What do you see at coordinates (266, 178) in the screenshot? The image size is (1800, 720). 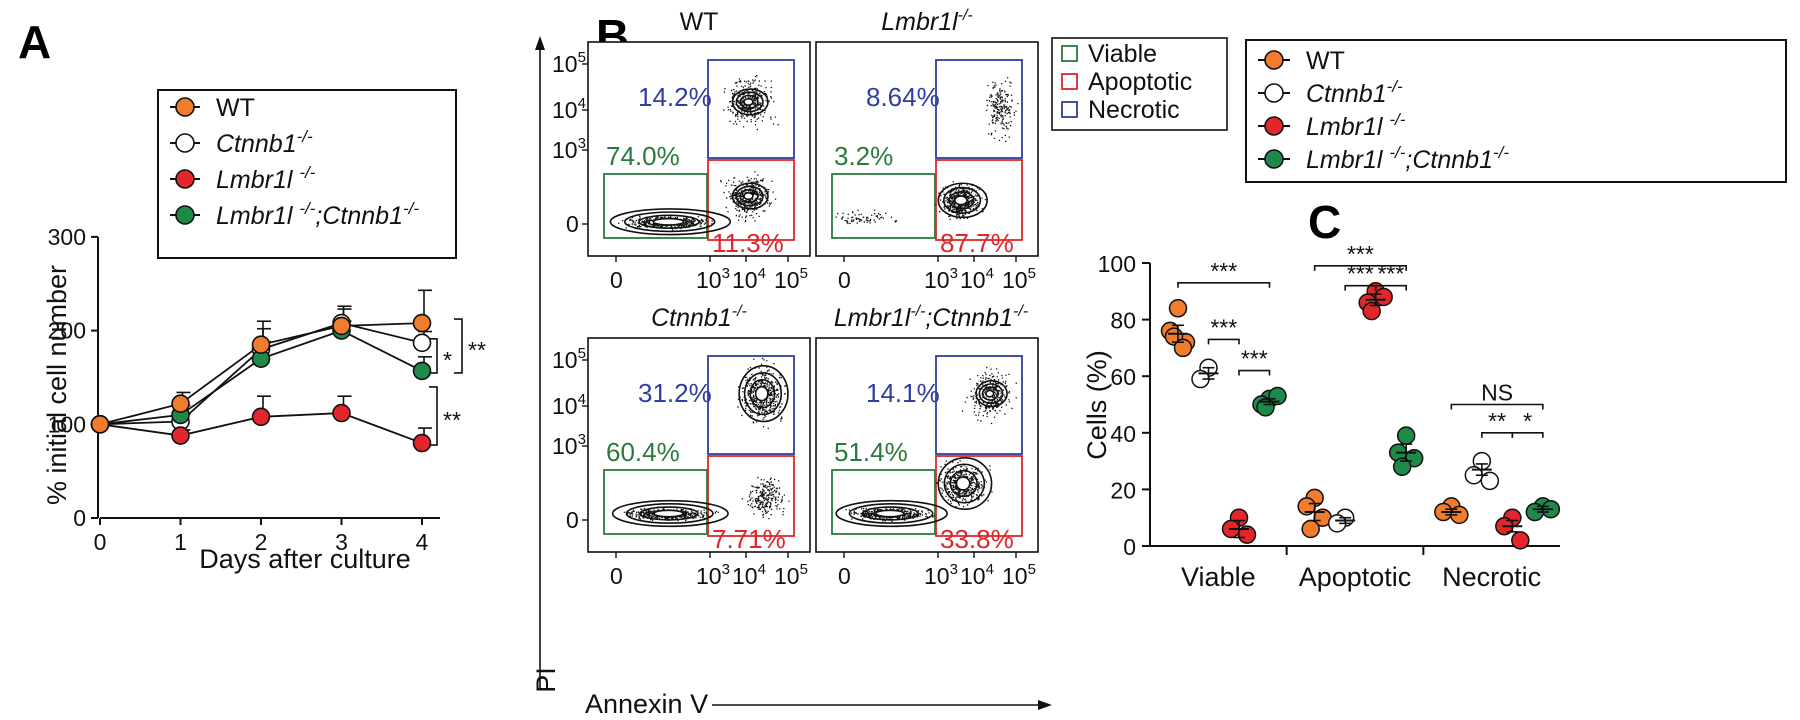 I see `legend-a-label-lmbr1l: Lmbr1l -/-` at bounding box center [266, 178].